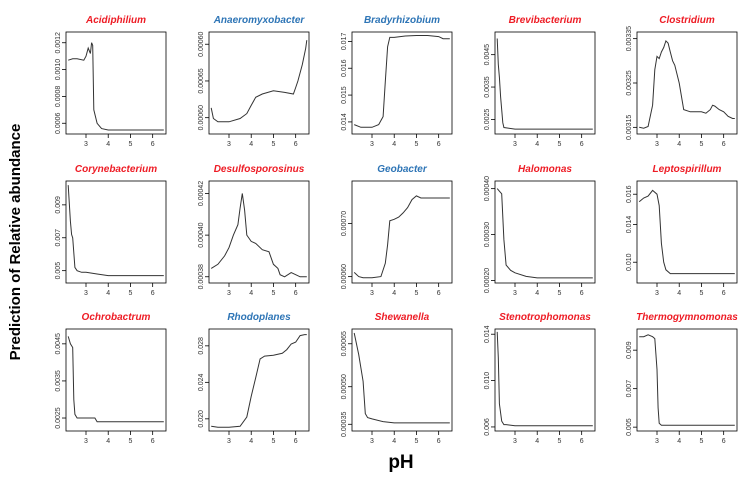 The height and width of the screenshot is (477, 753). I want to click on panel-title: Clostridium, so click(687, 20).